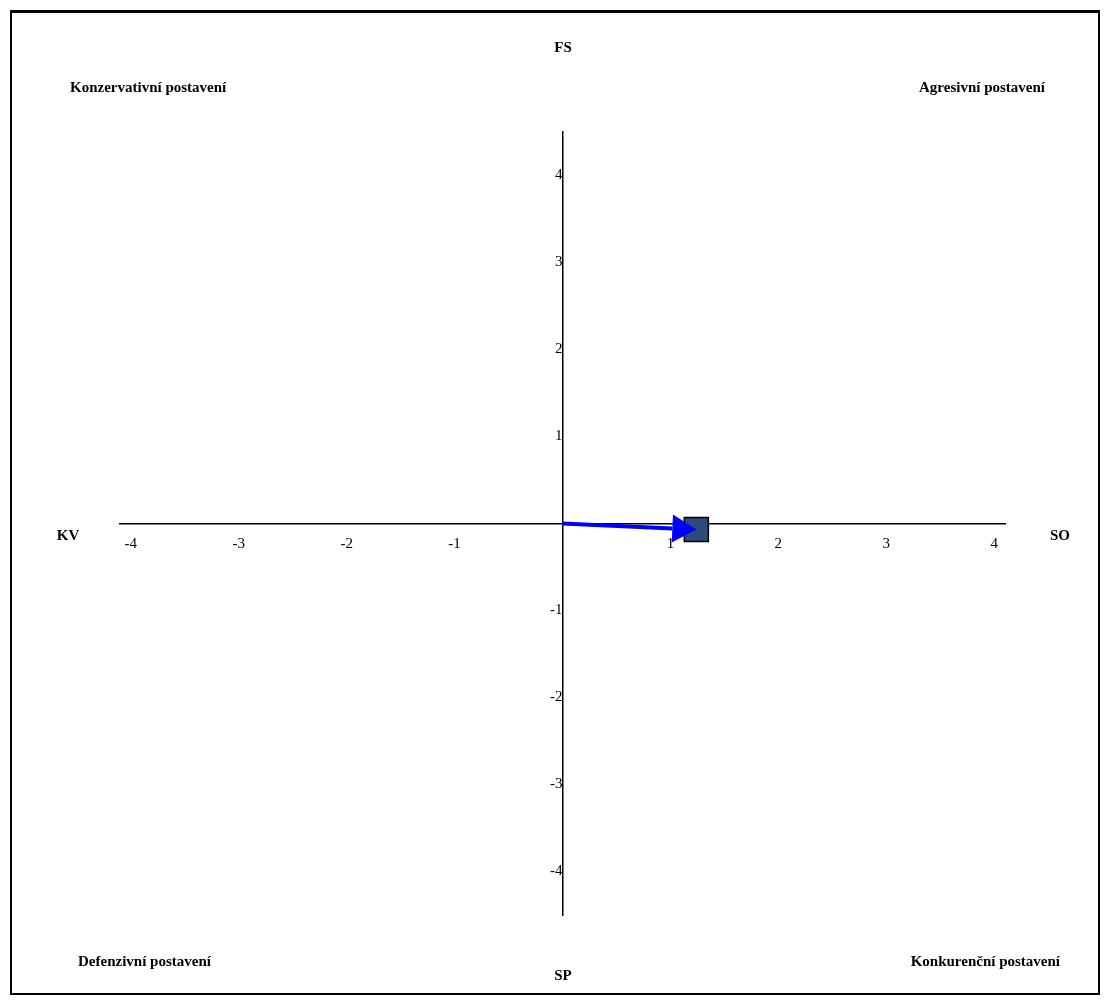 The height and width of the screenshot is (1003, 1114). What do you see at coordinates (559, 174) in the screenshot?
I see `y-tick-label: 4` at bounding box center [559, 174].